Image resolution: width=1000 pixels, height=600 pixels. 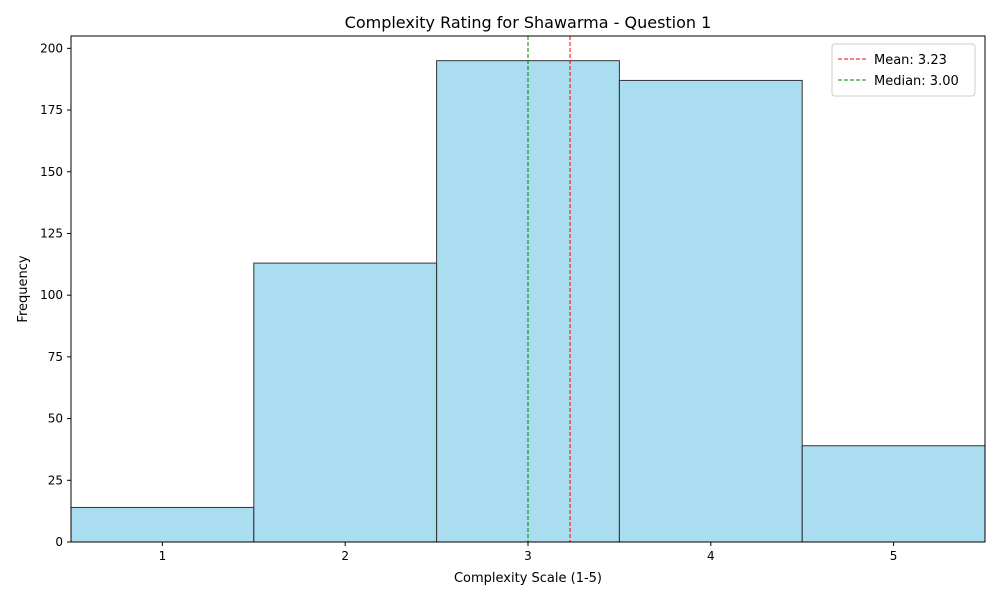 What do you see at coordinates (345, 556) in the screenshot?
I see `x-tick-label-2: 2` at bounding box center [345, 556].